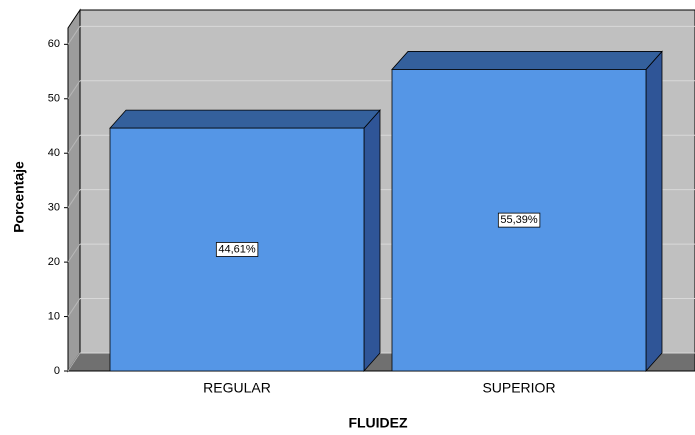 The image size is (695, 435). I want to click on y-tick-label: 0, so click(57, 371).